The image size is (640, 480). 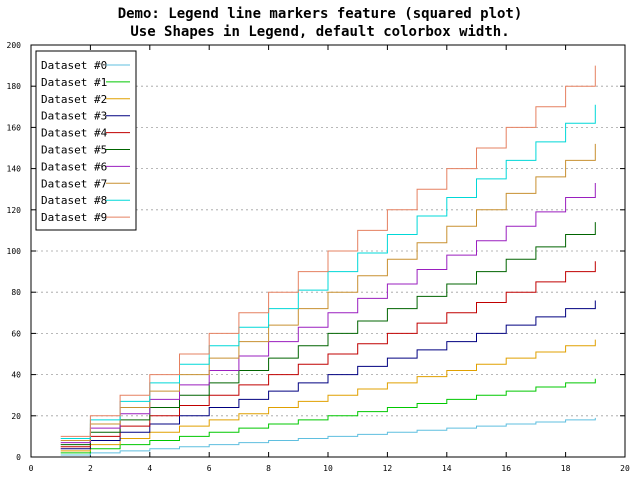 I want to click on x-tick-label: 14, so click(x=447, y=468).